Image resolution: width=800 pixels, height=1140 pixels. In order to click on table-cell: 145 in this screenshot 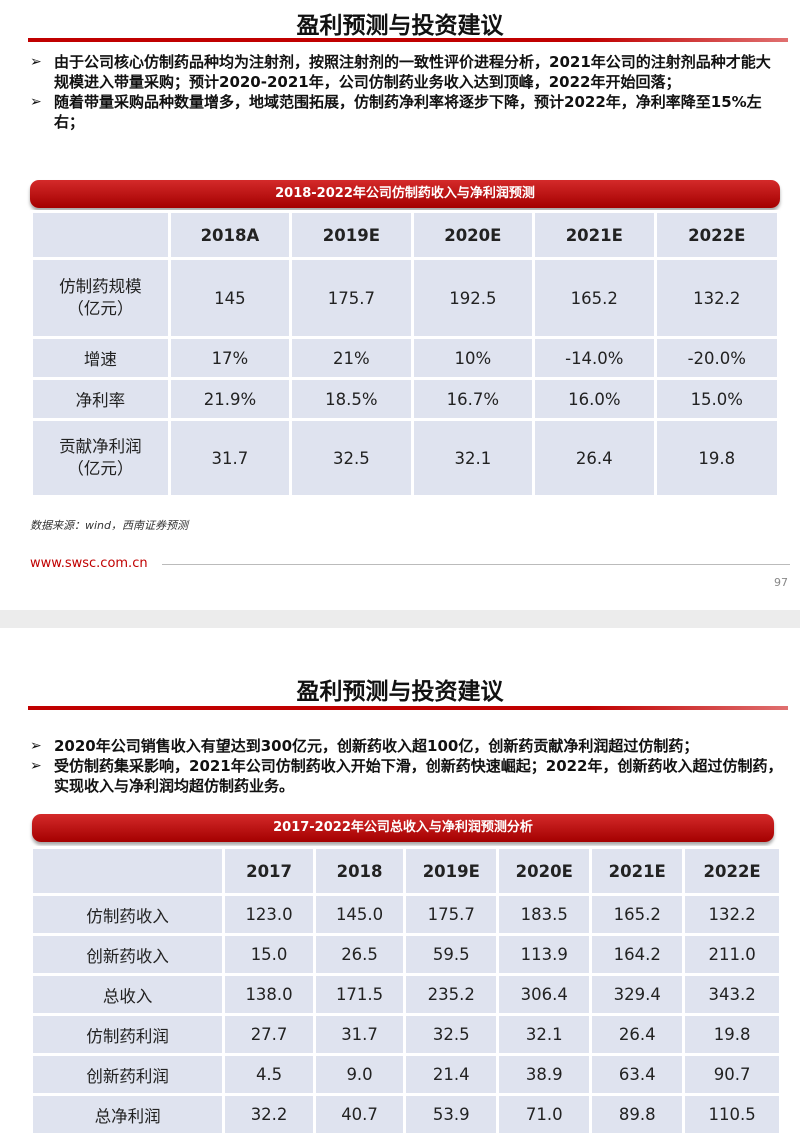, I will do `click(230, 298)`.